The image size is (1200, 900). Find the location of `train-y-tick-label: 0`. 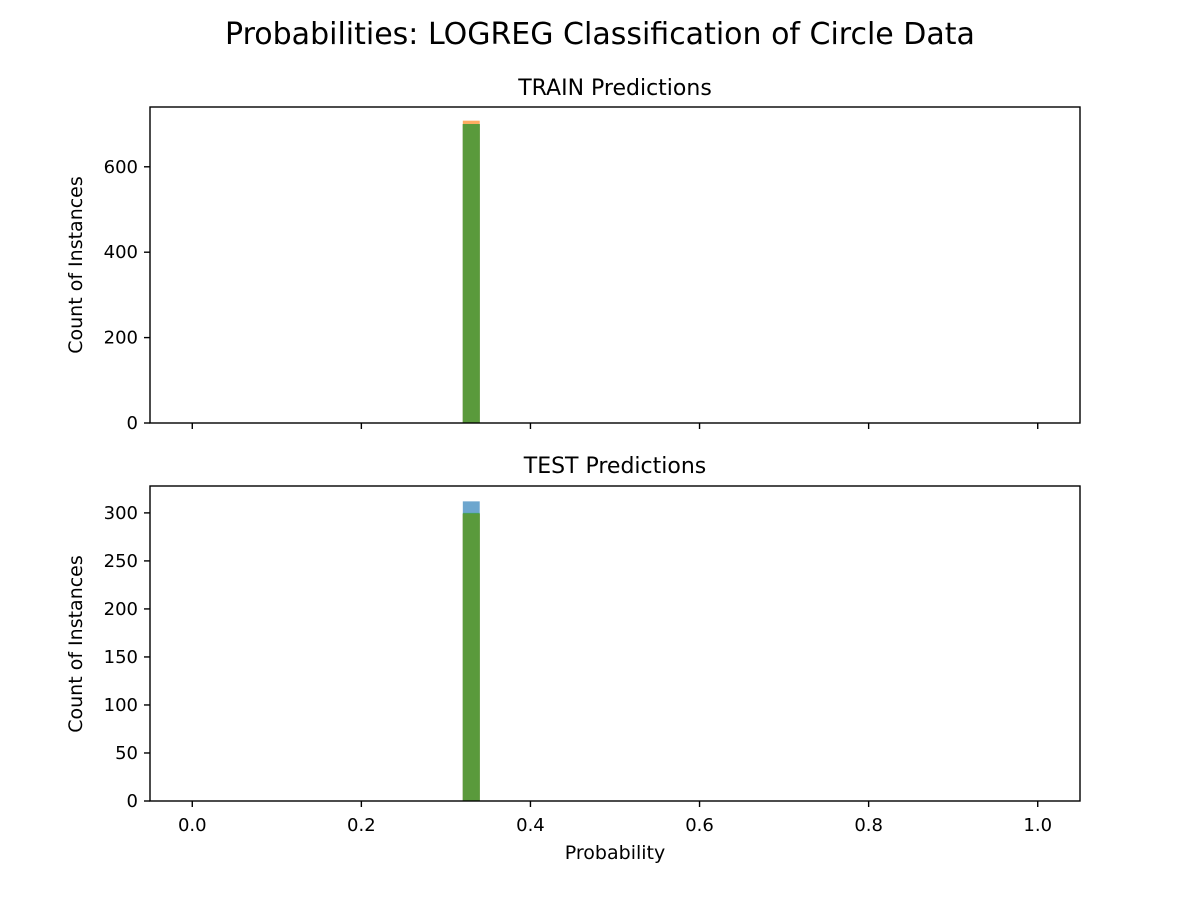

train-y-tick-label: 0 is located at coordinates (132, 423).